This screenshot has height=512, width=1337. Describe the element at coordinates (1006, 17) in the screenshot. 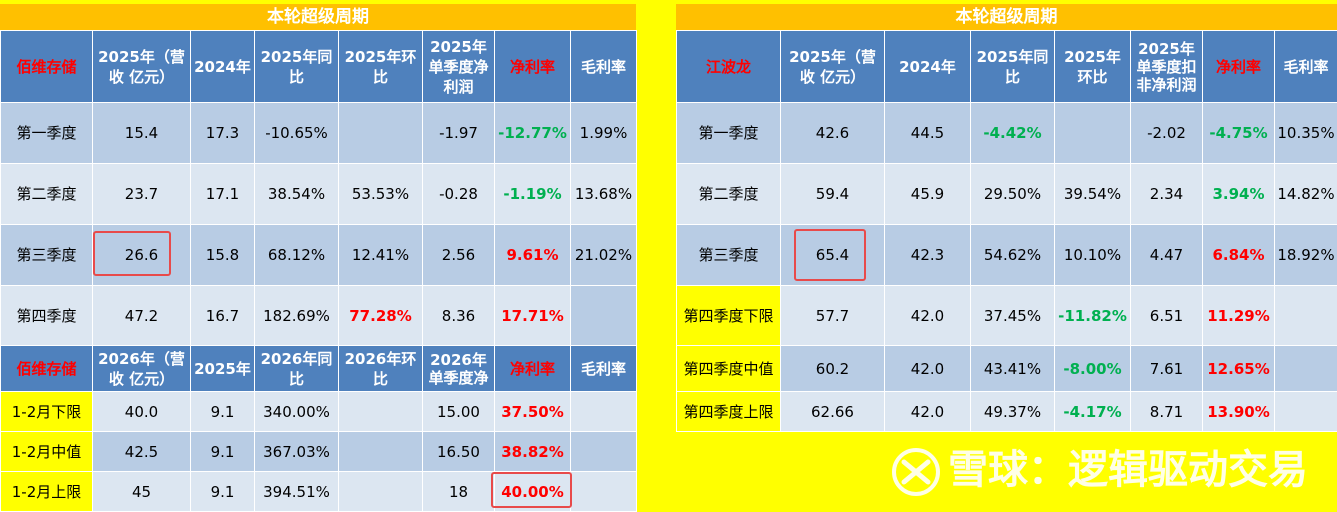

I see `right-title: 本轮超级周期` at that location.